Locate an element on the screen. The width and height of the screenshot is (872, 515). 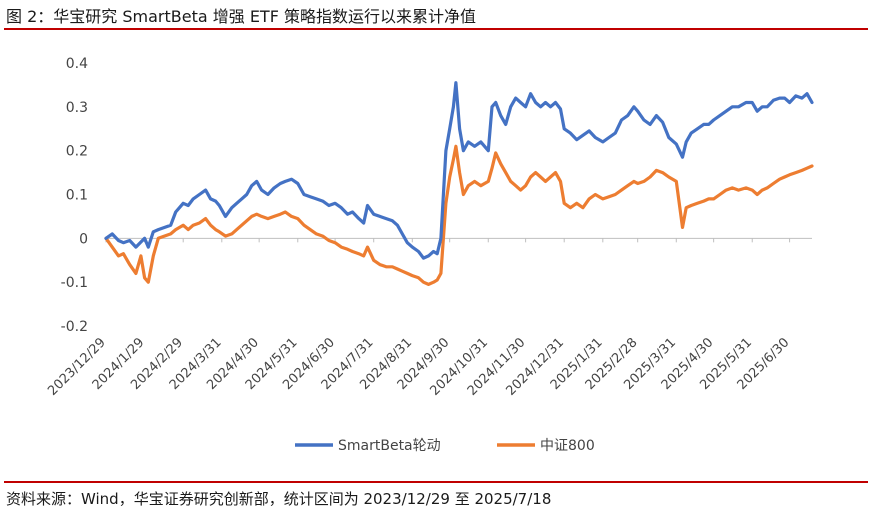
chart-title: 图 2：华宝研究 SmartBeta 增强 ETF 策略指数运行以来累计净值 is located at coordinates (241, 16).